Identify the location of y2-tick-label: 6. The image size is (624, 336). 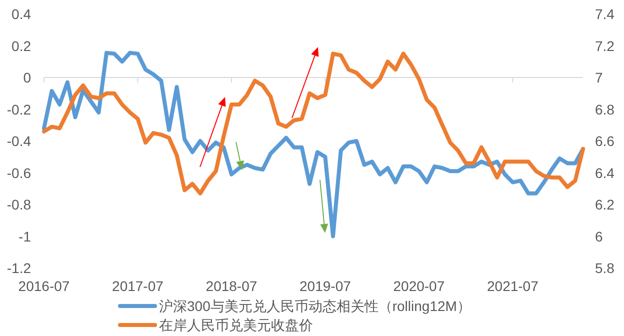
(599, 236).